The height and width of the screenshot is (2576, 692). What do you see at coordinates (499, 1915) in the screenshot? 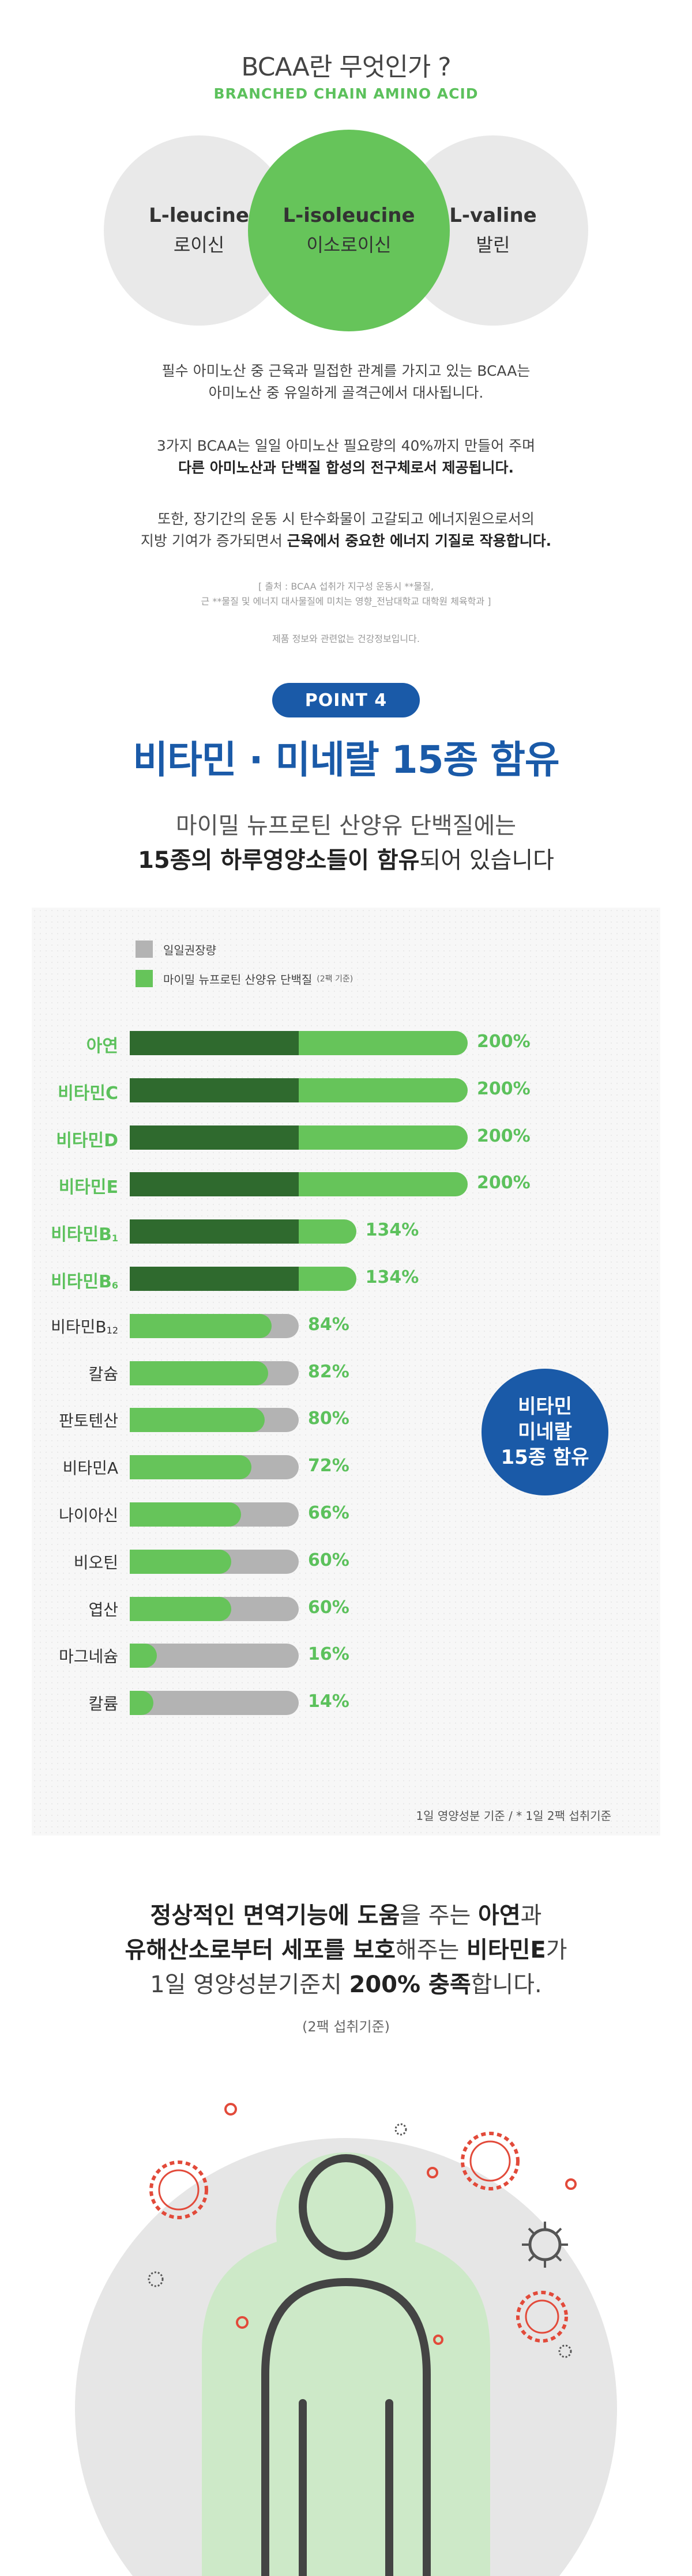
I see `bold-text: 아연` at bounding box center [499, 1915].